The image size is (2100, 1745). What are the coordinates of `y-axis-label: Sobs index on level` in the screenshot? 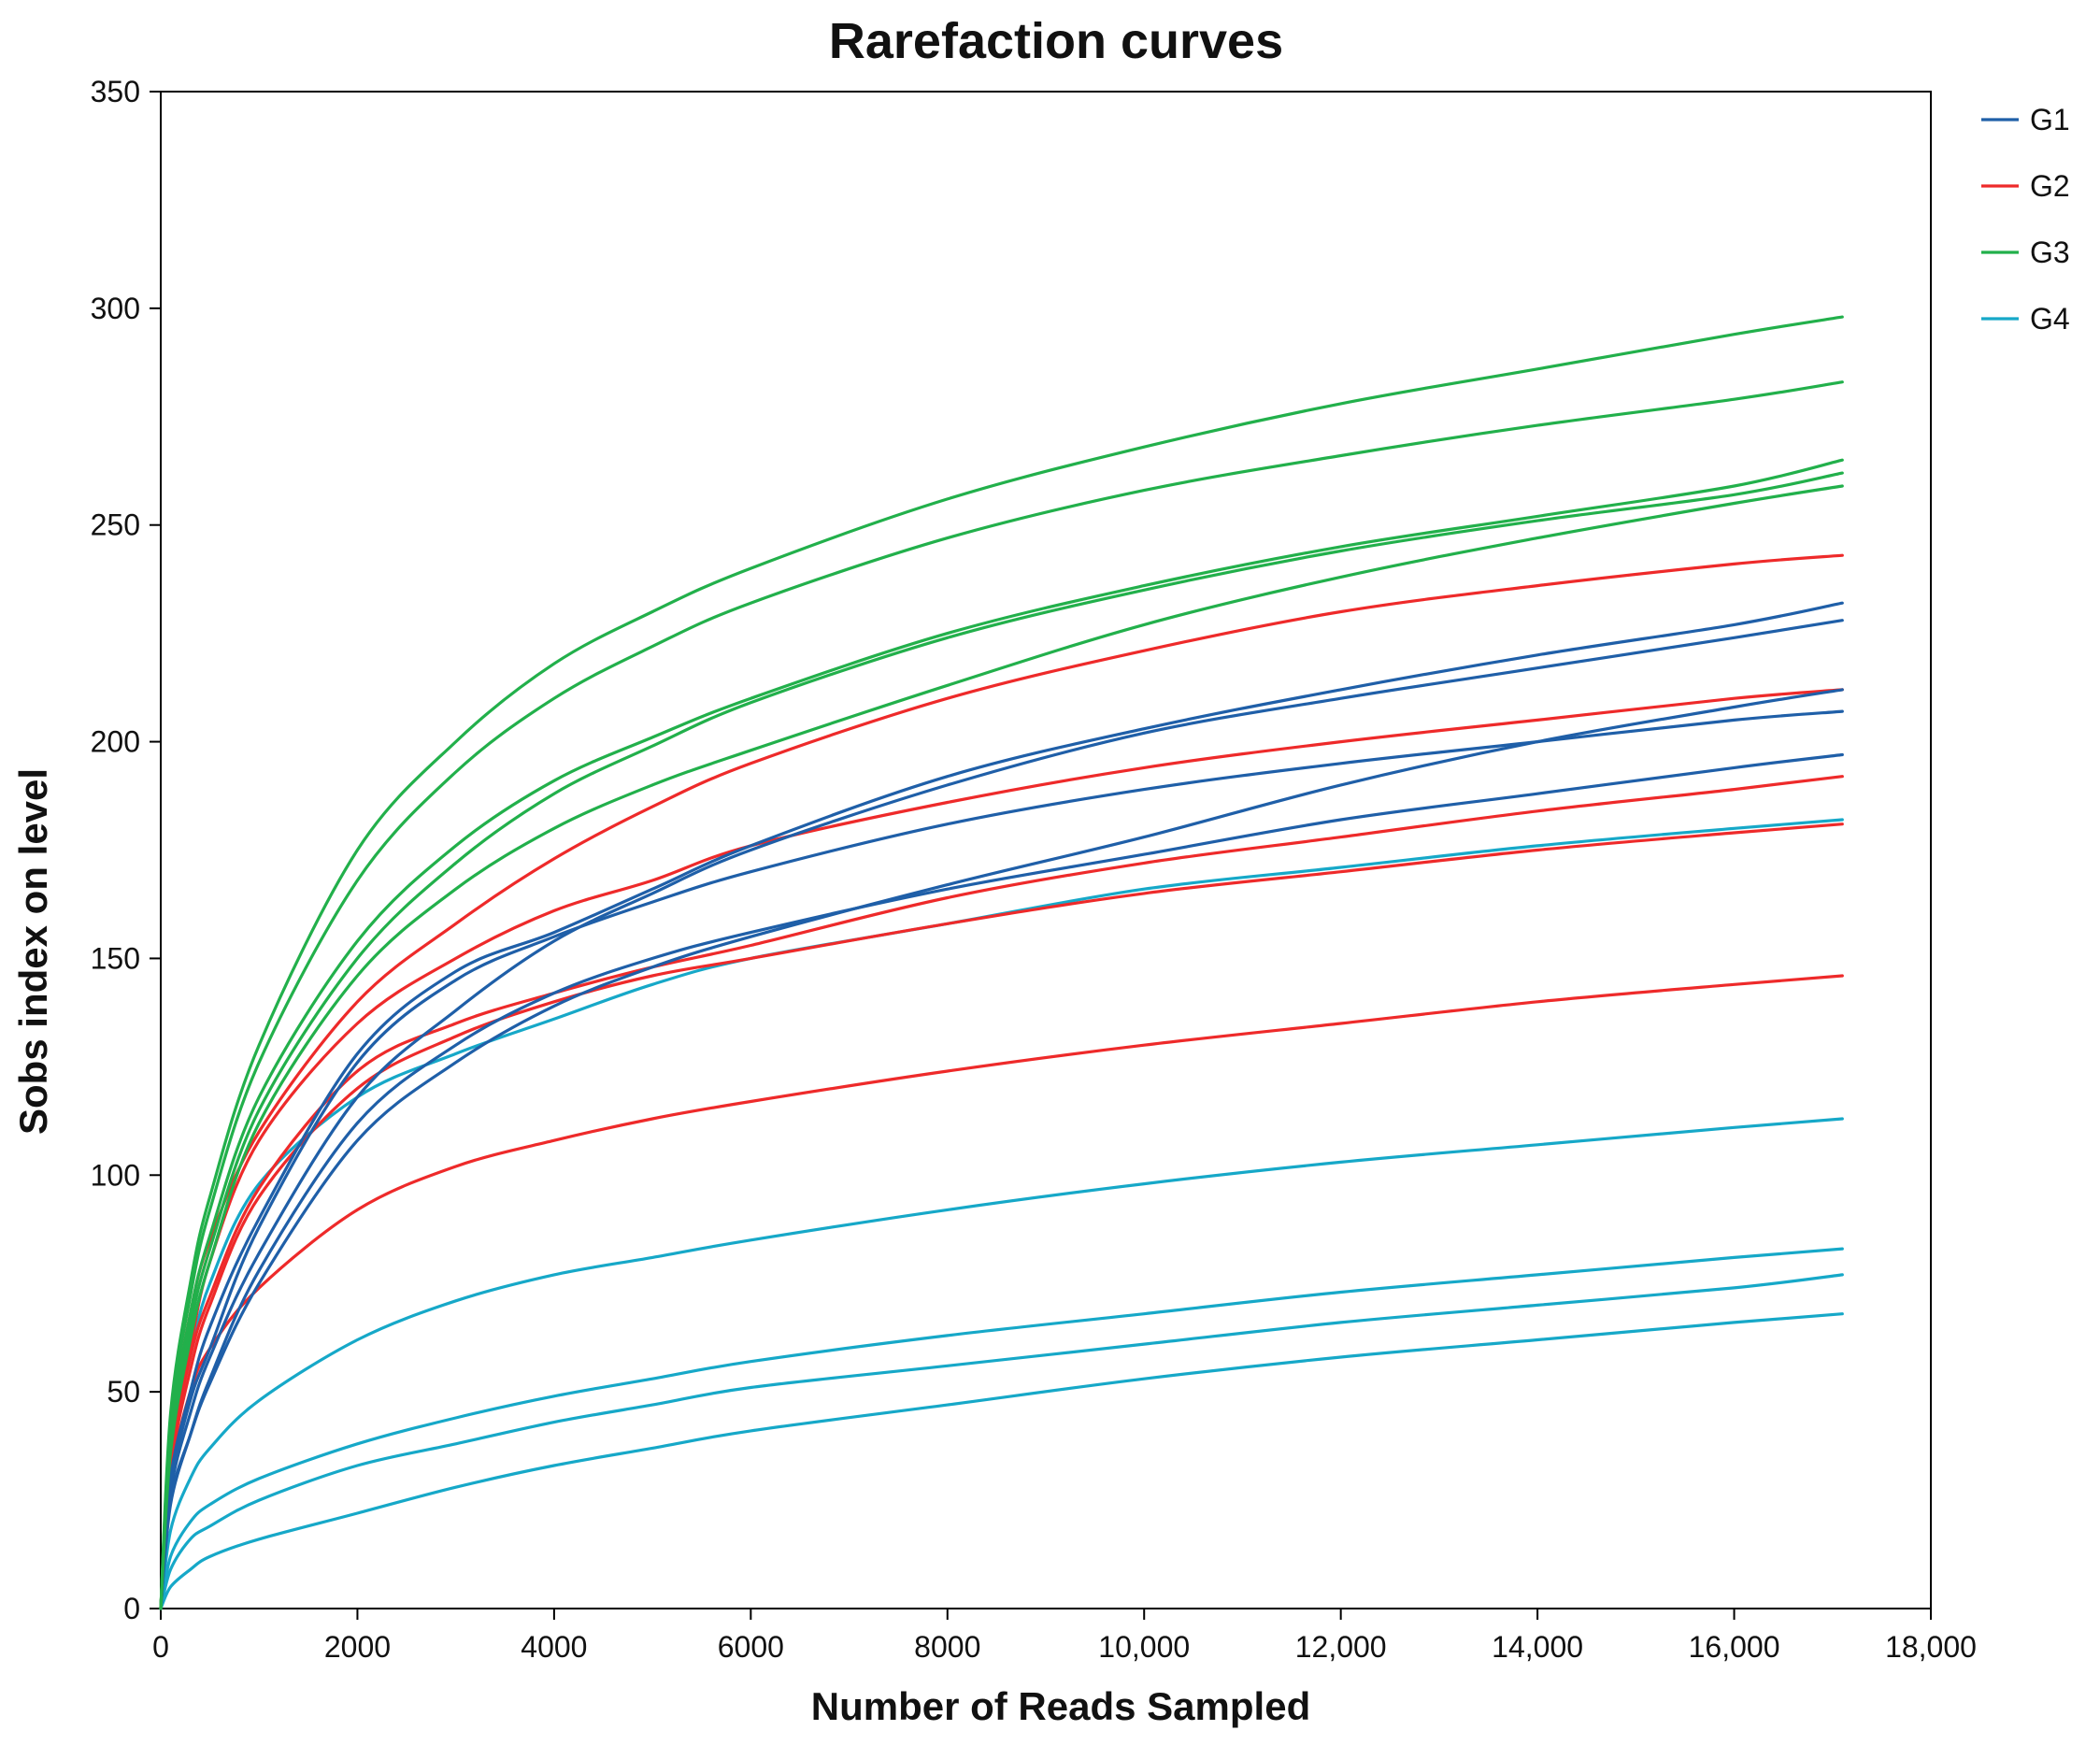 It's located at (33, 951).